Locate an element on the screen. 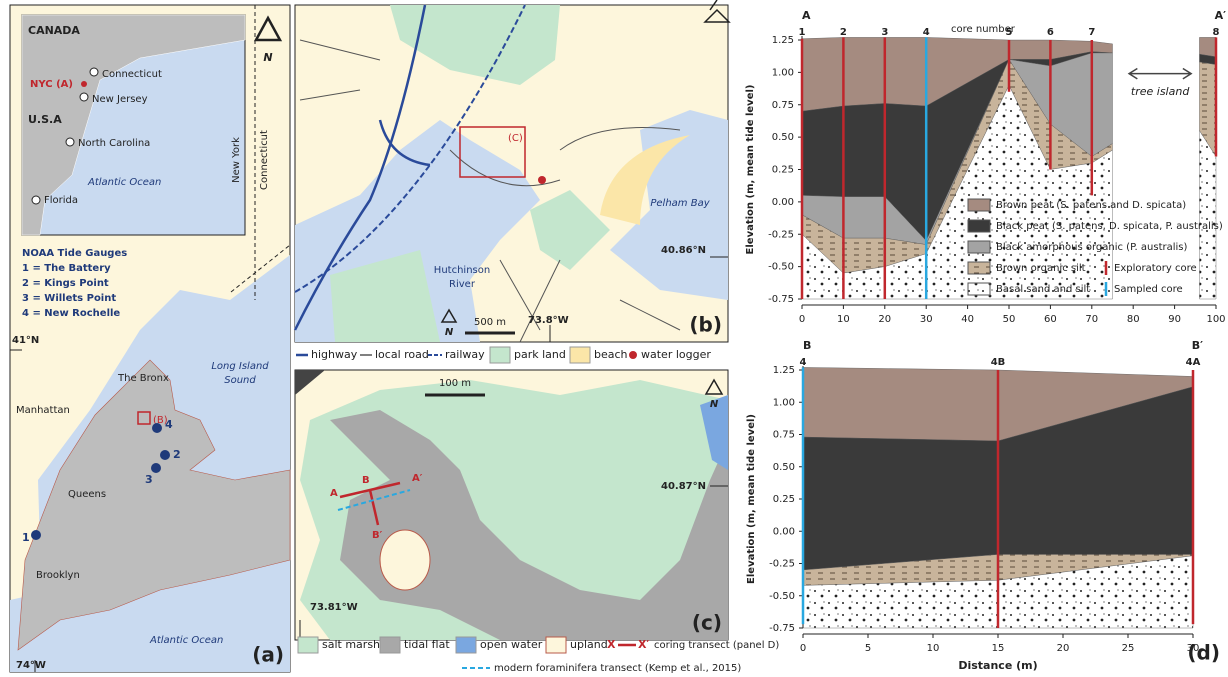  water-logger is located at coordinates (542, 180).